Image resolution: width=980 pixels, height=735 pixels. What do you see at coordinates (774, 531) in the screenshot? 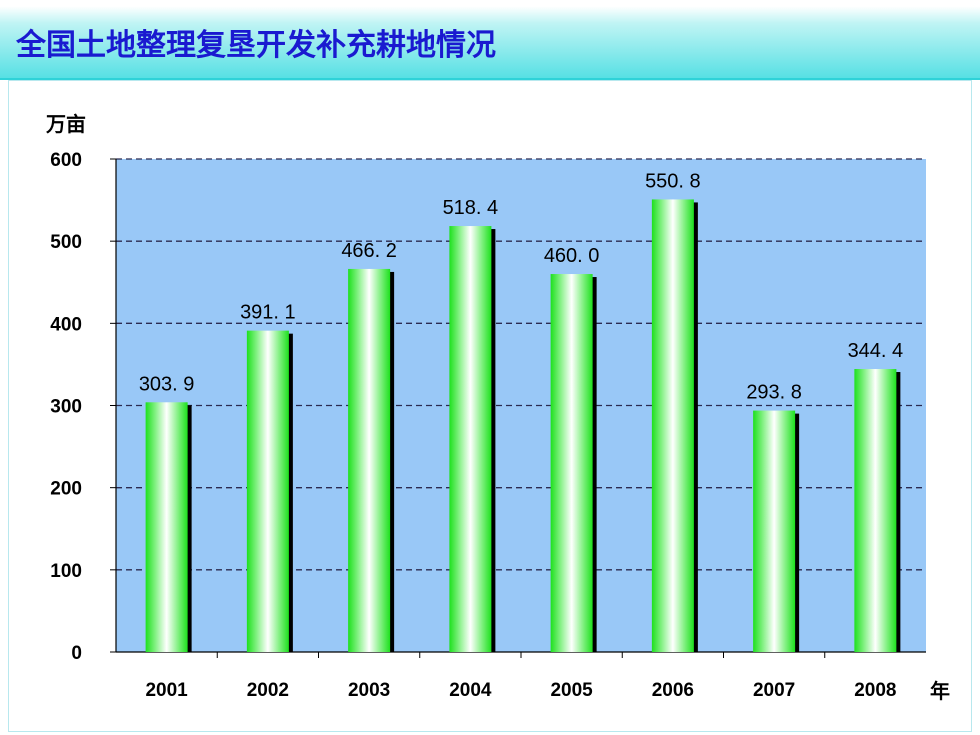
I see `bar-2007` at bounding box center [774, 531].